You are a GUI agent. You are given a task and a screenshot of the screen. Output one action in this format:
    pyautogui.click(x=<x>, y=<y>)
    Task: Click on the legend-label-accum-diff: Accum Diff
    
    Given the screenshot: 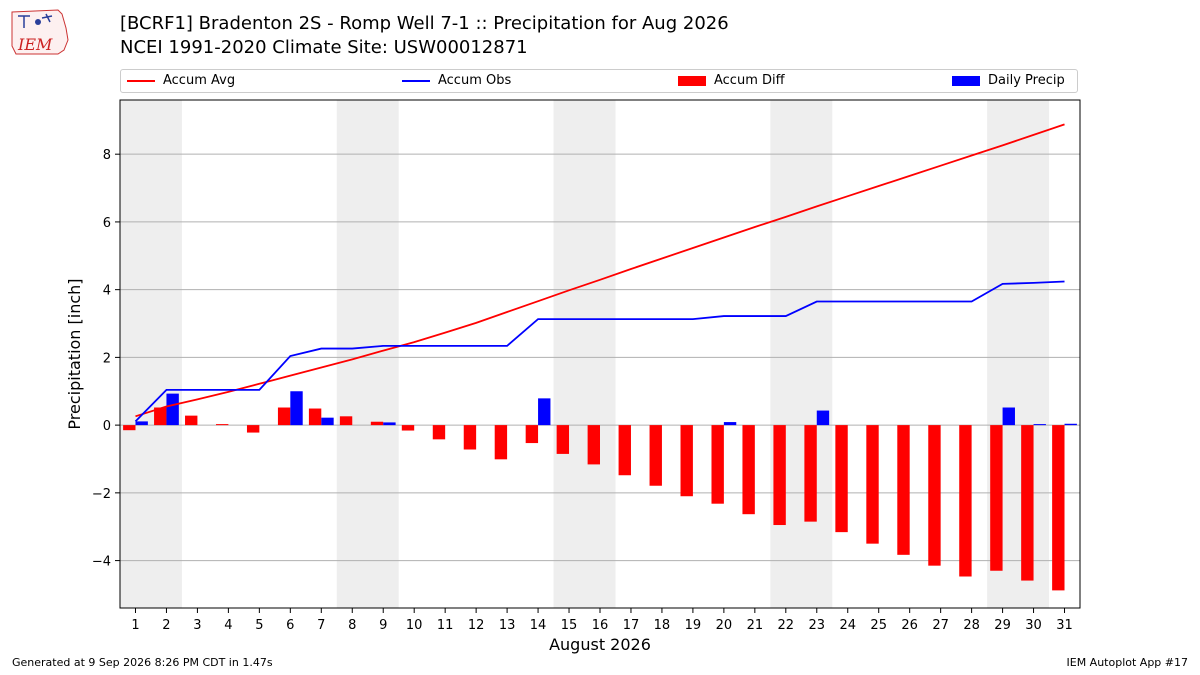 What is the action you would take?
    pyautogui.click(x=749, y=80)
    